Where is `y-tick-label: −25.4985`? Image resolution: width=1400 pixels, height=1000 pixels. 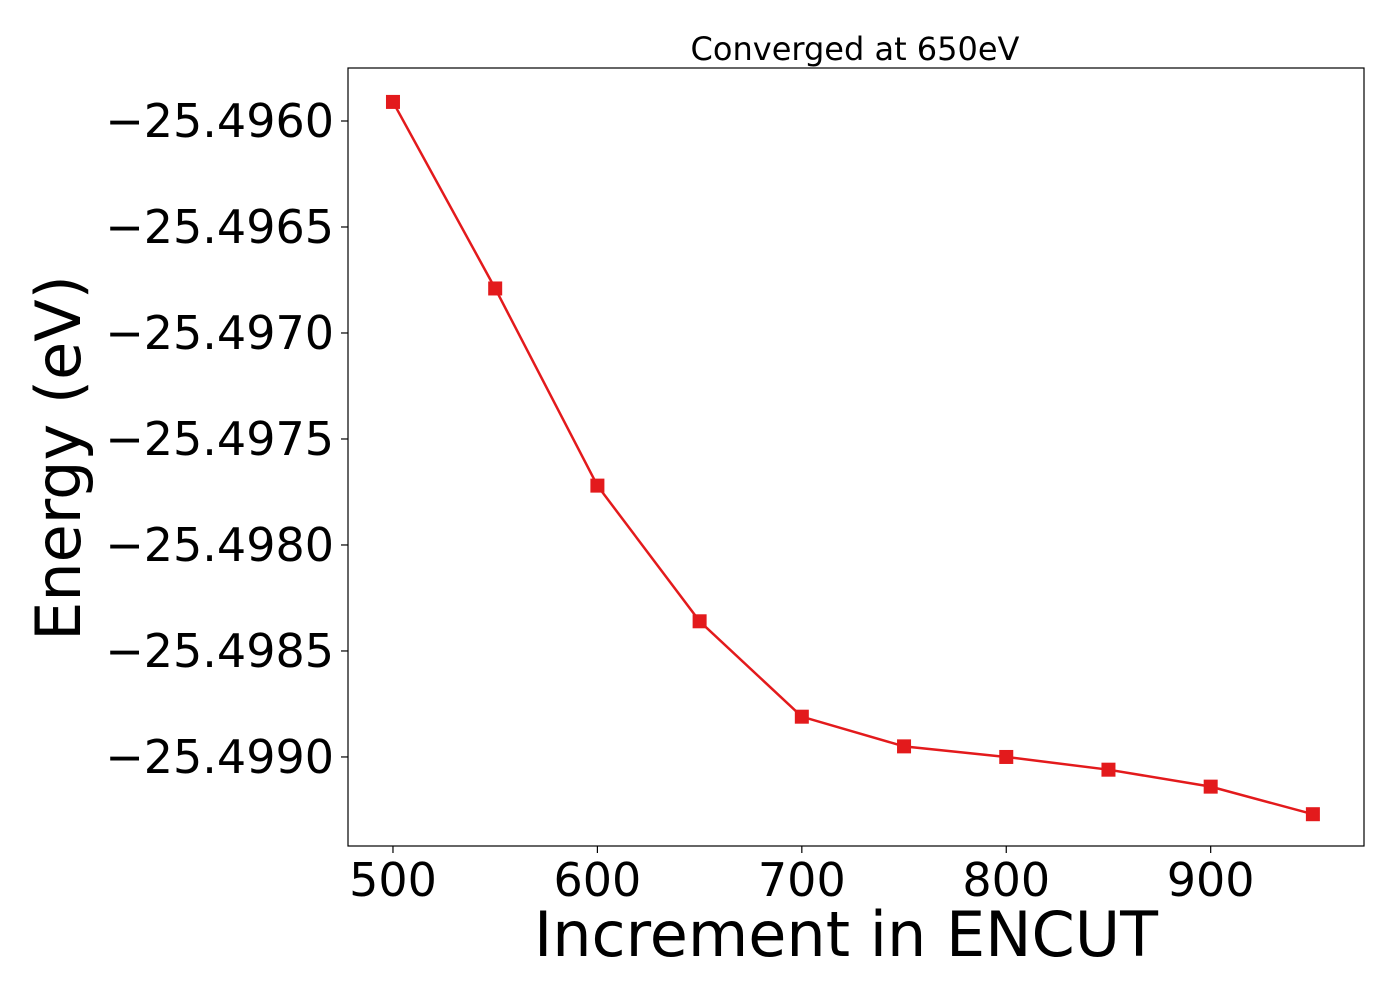
y-tick-label: −25.4985 is located at coordinates (219, 651).